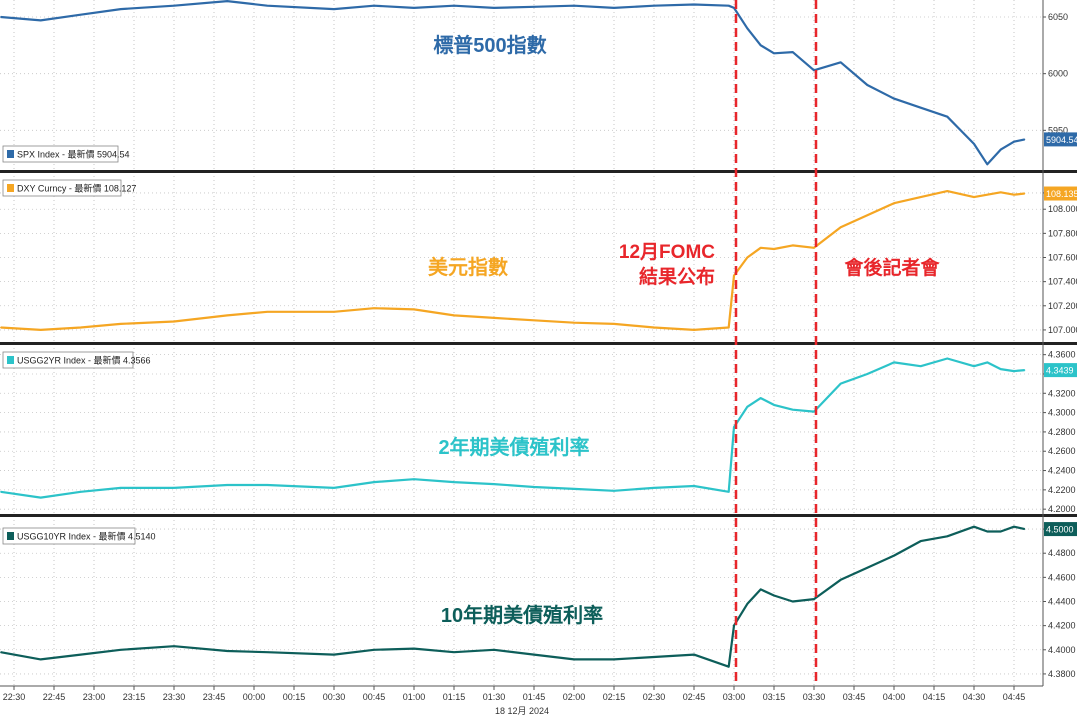 This screenshot has height=723, width=1077. What do you see at coordinates (10, 360) in the screenshot?
I see `ust2y-legend-swatch` at bounding box center [10, 360].